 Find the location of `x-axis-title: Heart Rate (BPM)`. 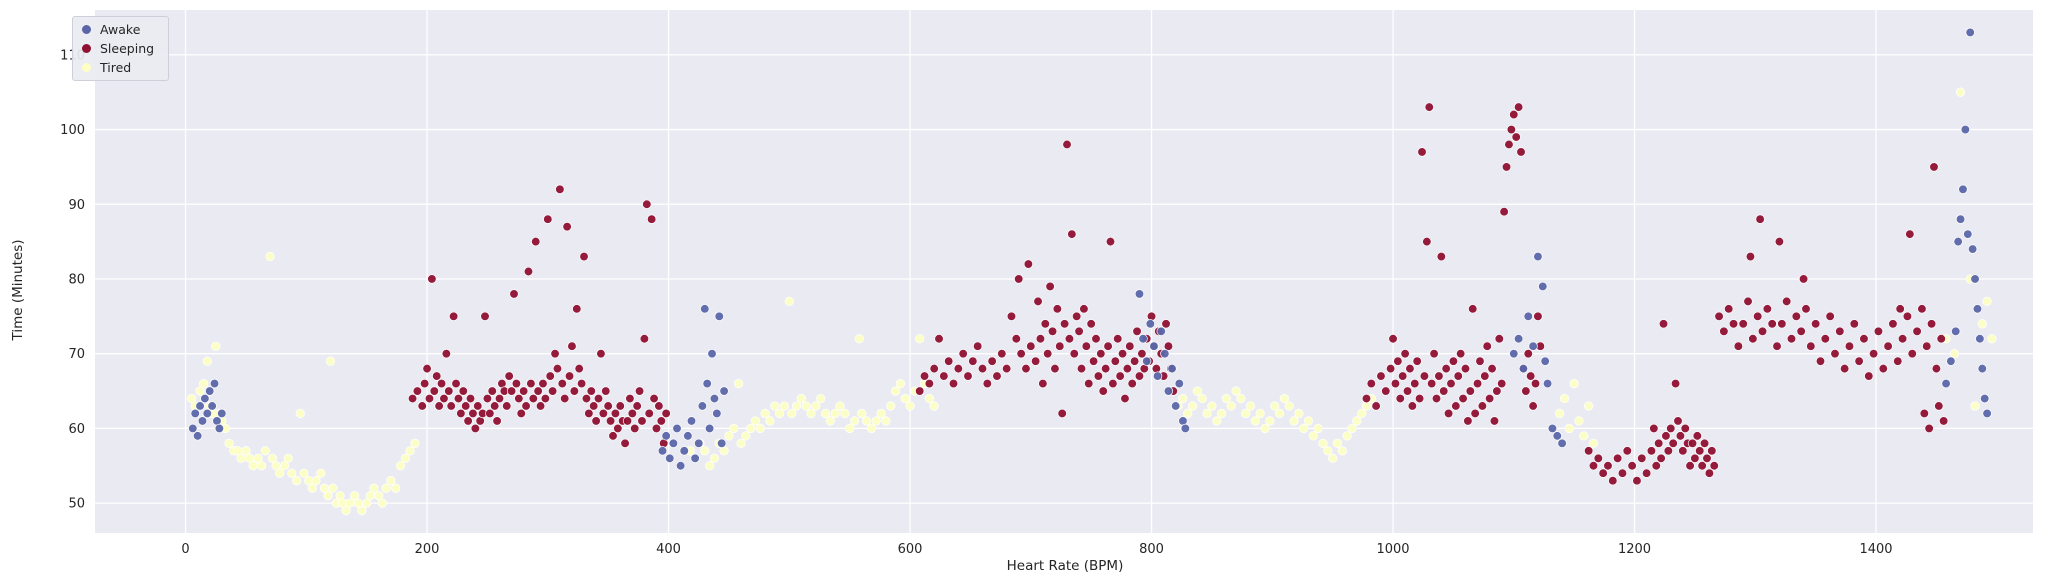

x-axis-title: Heart Rate (BPM) is located at coordinates (1065, 566).